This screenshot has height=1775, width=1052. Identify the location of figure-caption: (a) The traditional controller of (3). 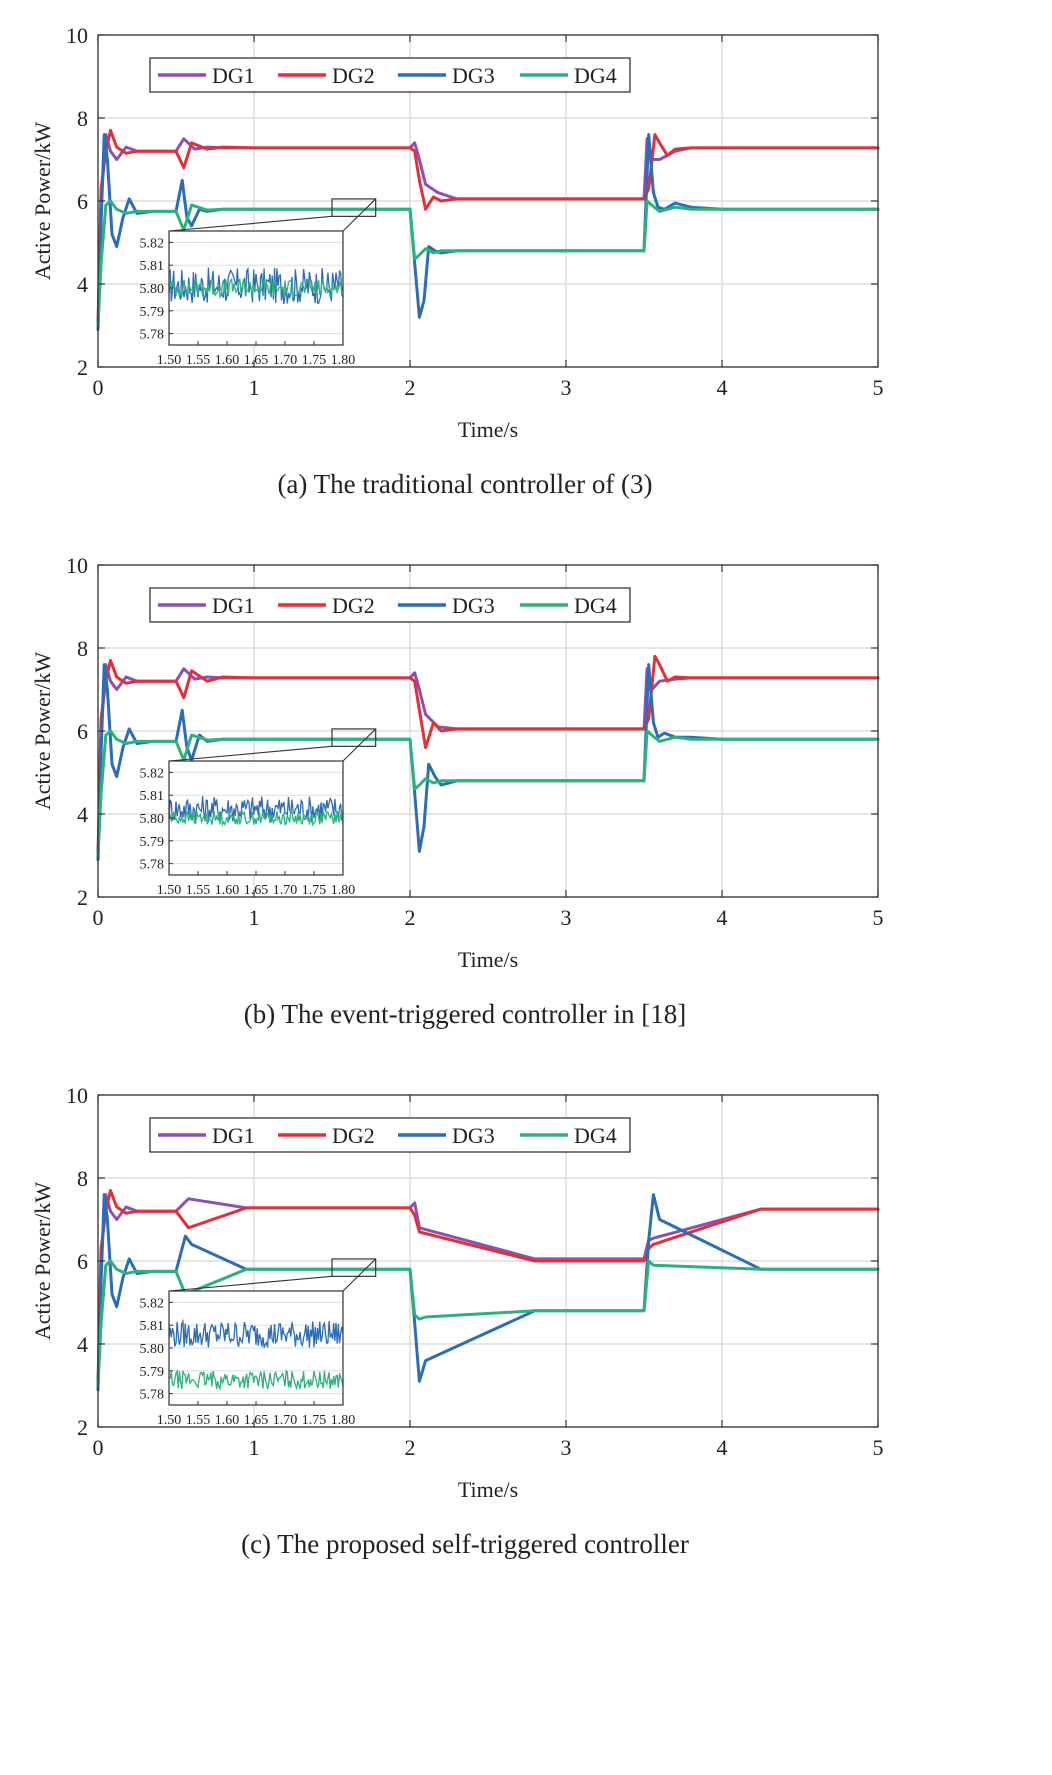
(464, 484).